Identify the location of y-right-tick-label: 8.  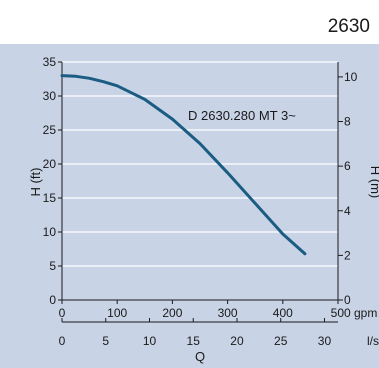
(347, 122).